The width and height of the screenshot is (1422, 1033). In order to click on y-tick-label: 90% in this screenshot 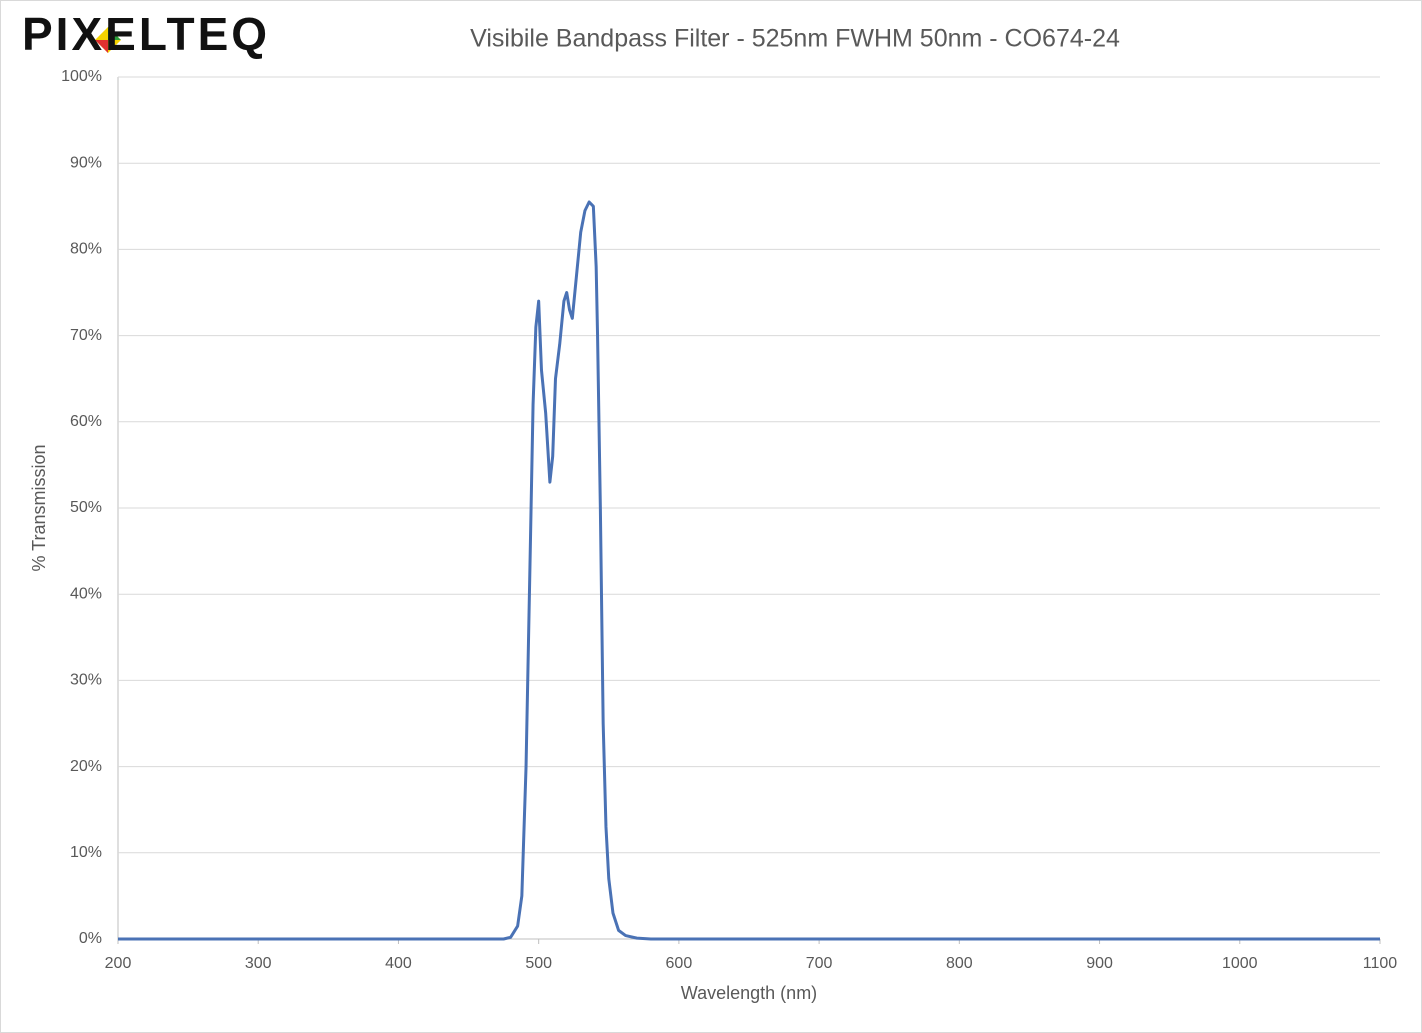, I will do `click(86, 162)`.